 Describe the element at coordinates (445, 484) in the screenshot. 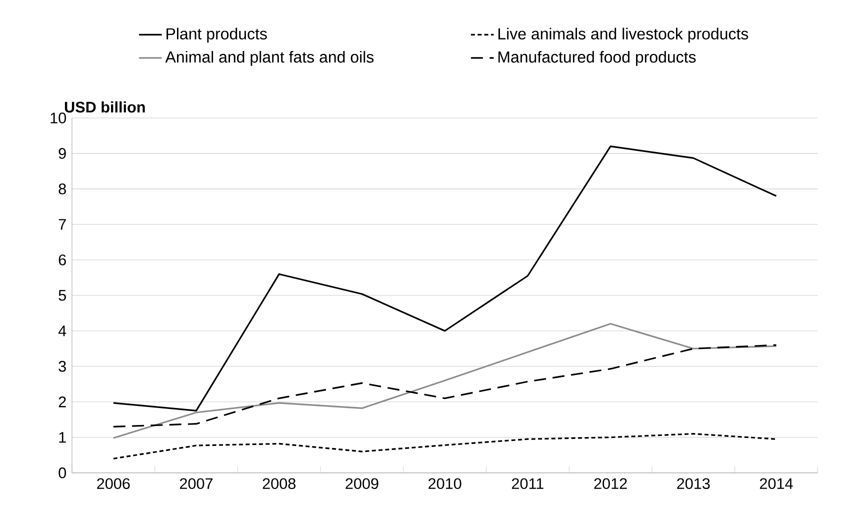

I see `x-tick-label: 2010` at that location.